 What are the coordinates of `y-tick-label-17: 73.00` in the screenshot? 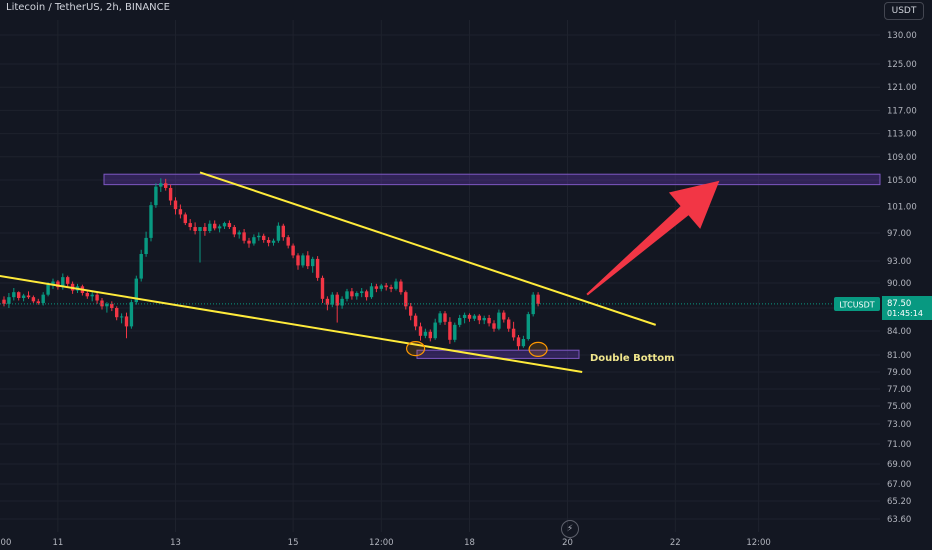 It's located at (899, 425).